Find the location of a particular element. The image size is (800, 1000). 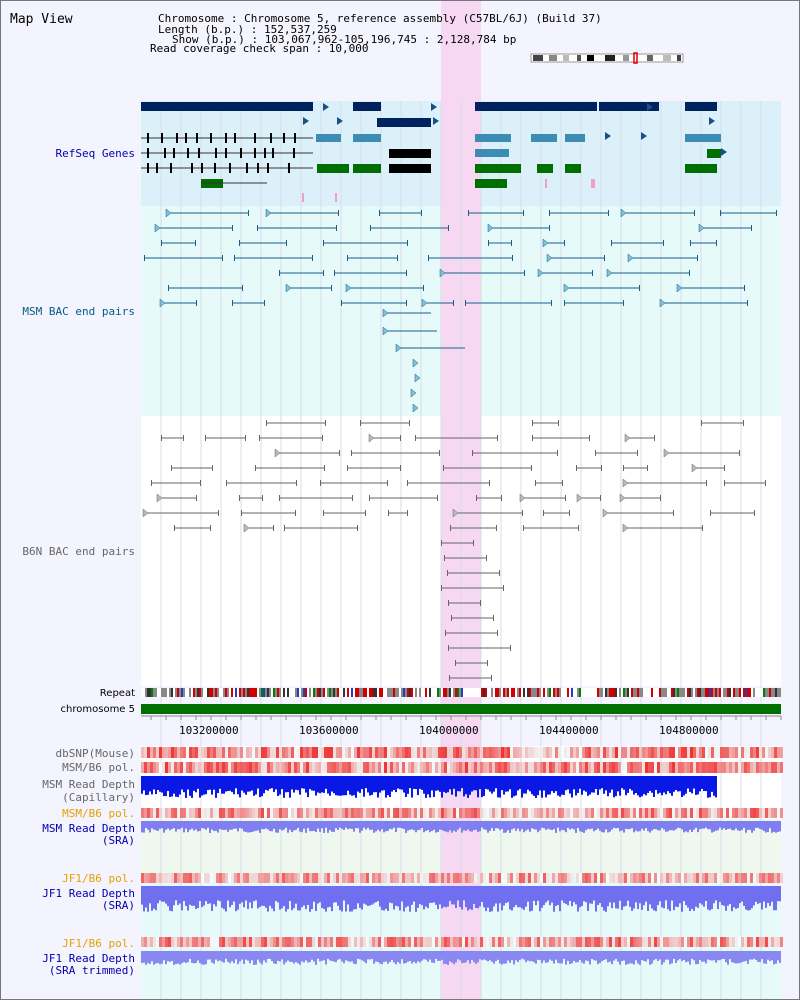

track-label-msm-b6-pol: MSM/B6 pol. is located at coordinates (98, 767).